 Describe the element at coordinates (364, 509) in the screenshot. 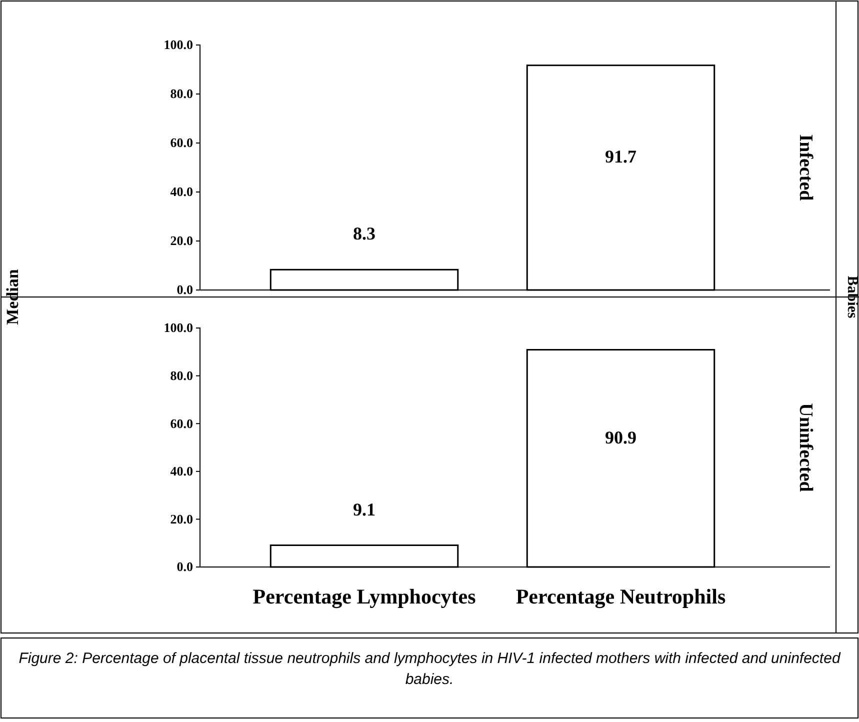

I see `data-label: 9.1` at that location.